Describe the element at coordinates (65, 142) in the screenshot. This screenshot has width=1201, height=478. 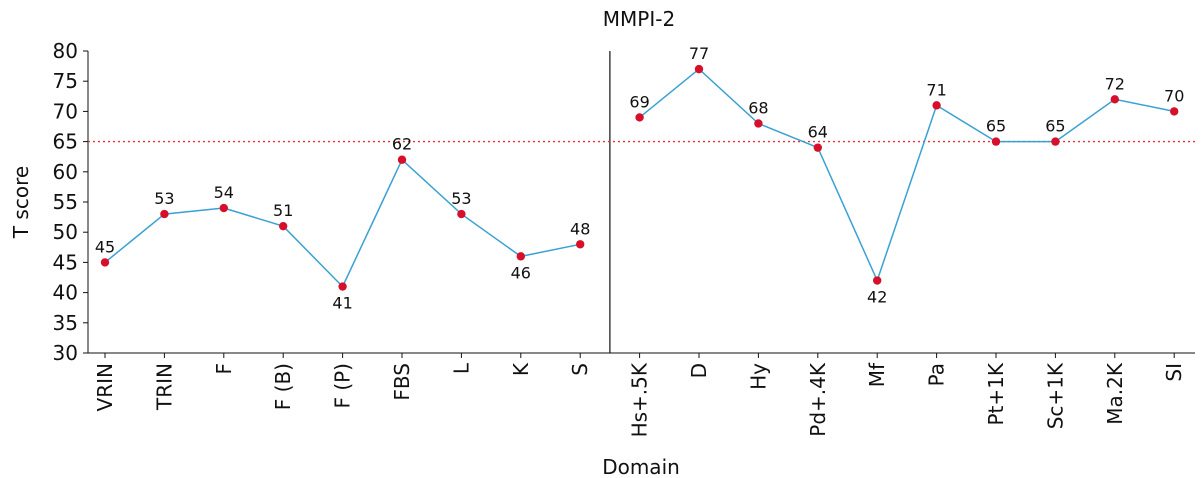
I see `y-tick-label: 65` at that location.